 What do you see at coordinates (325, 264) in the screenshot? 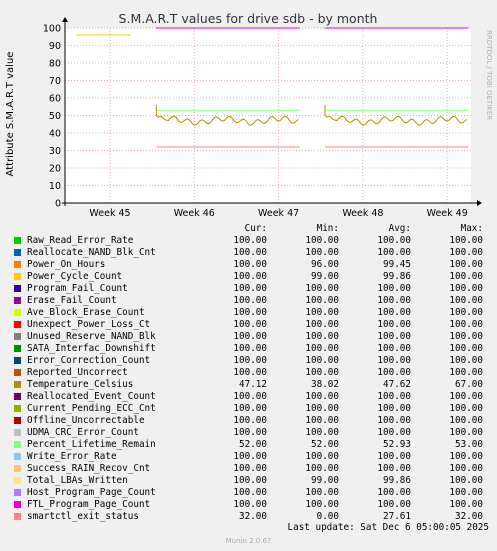
I see `legend-min: 96.00` at bounding box center [325, 264].